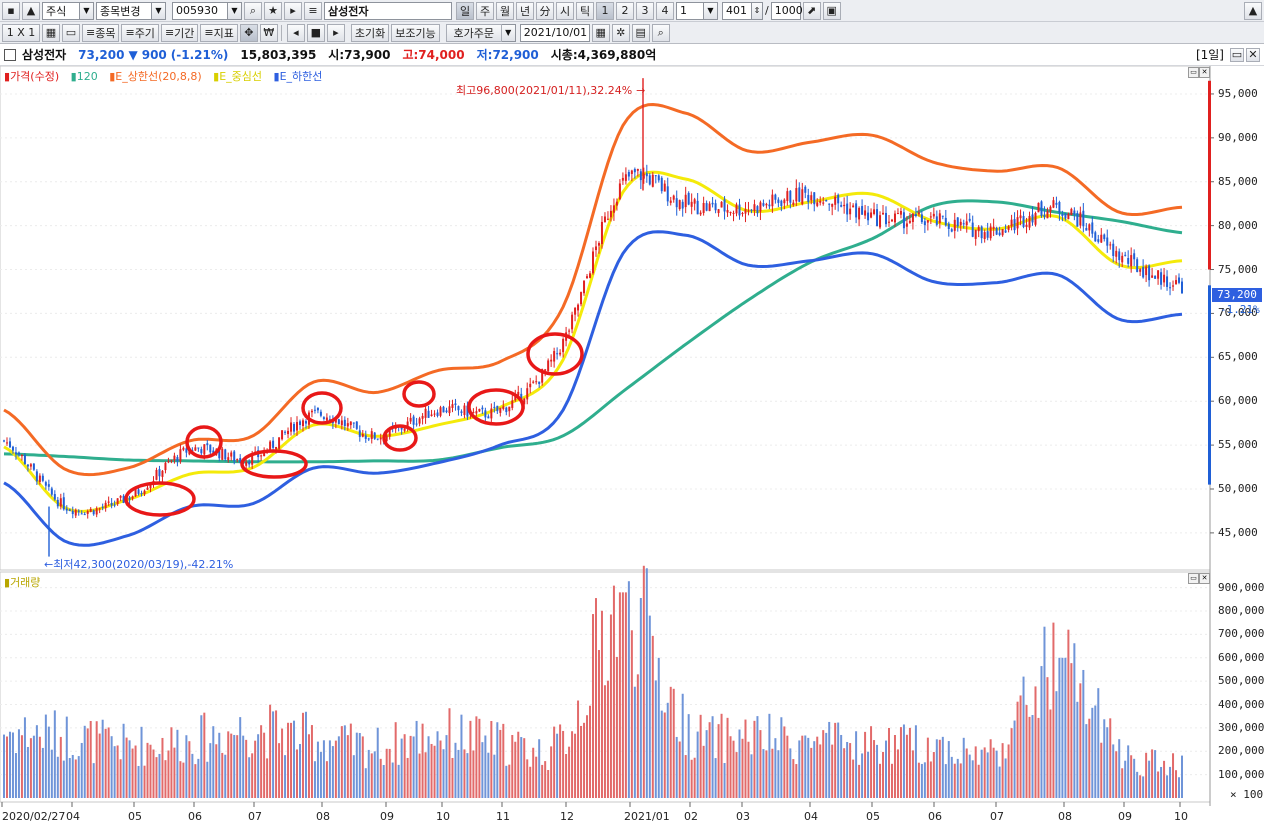 The height and width of the screenshot is (828, 1264). What do you see at coordinates (179, 32) in the screenshot?
I see `range-toggle-button: ≡ 기간` at bounding box center [179, 32].